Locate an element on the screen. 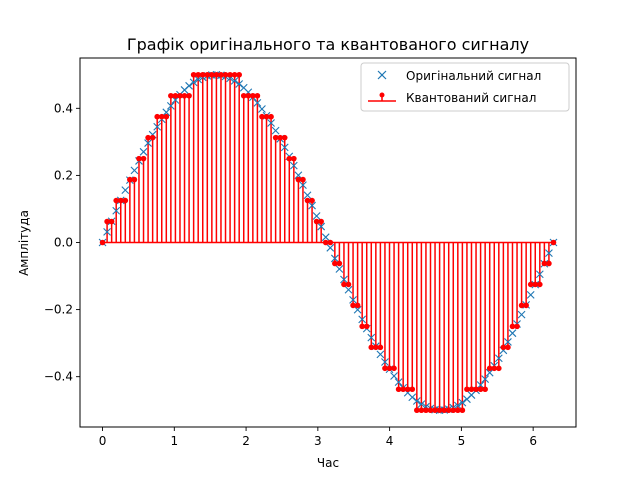  legend-quantized-marker is located at coordinates (382, 97).